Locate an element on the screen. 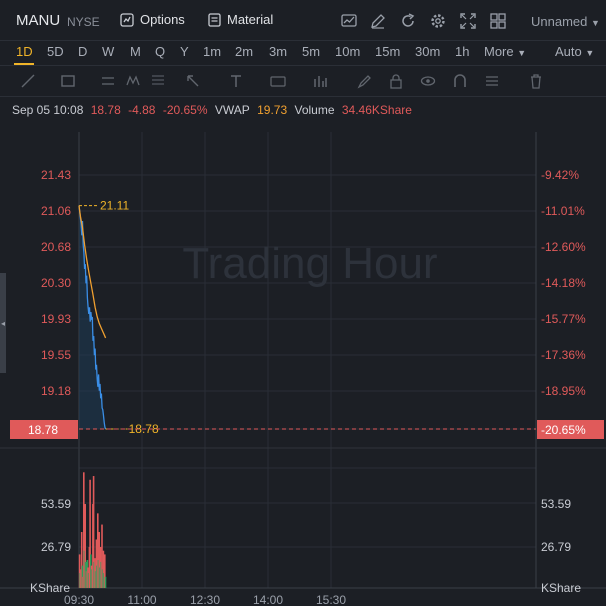 The image size is (606, 606). volume-bars is located at coordinates (92, 530).